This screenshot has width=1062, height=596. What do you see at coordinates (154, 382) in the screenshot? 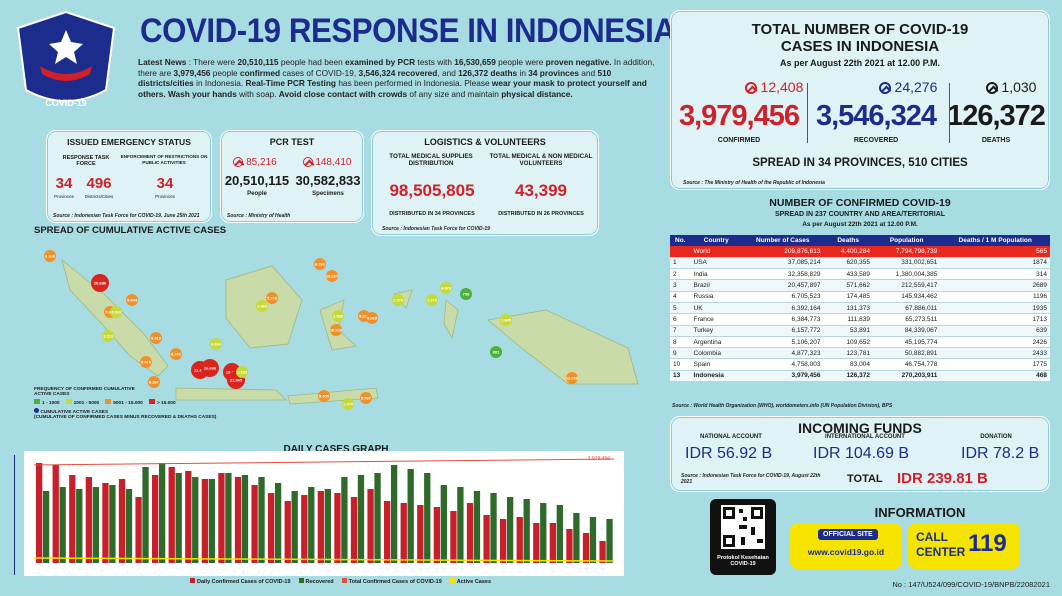
I see `map-marker-label: 8.397` at bounding box center [154, 382].